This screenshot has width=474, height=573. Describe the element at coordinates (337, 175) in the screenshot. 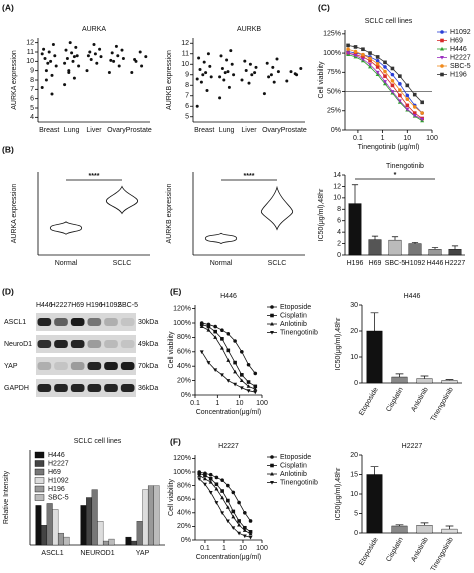

I see `y-tick-label: 14` at that location.